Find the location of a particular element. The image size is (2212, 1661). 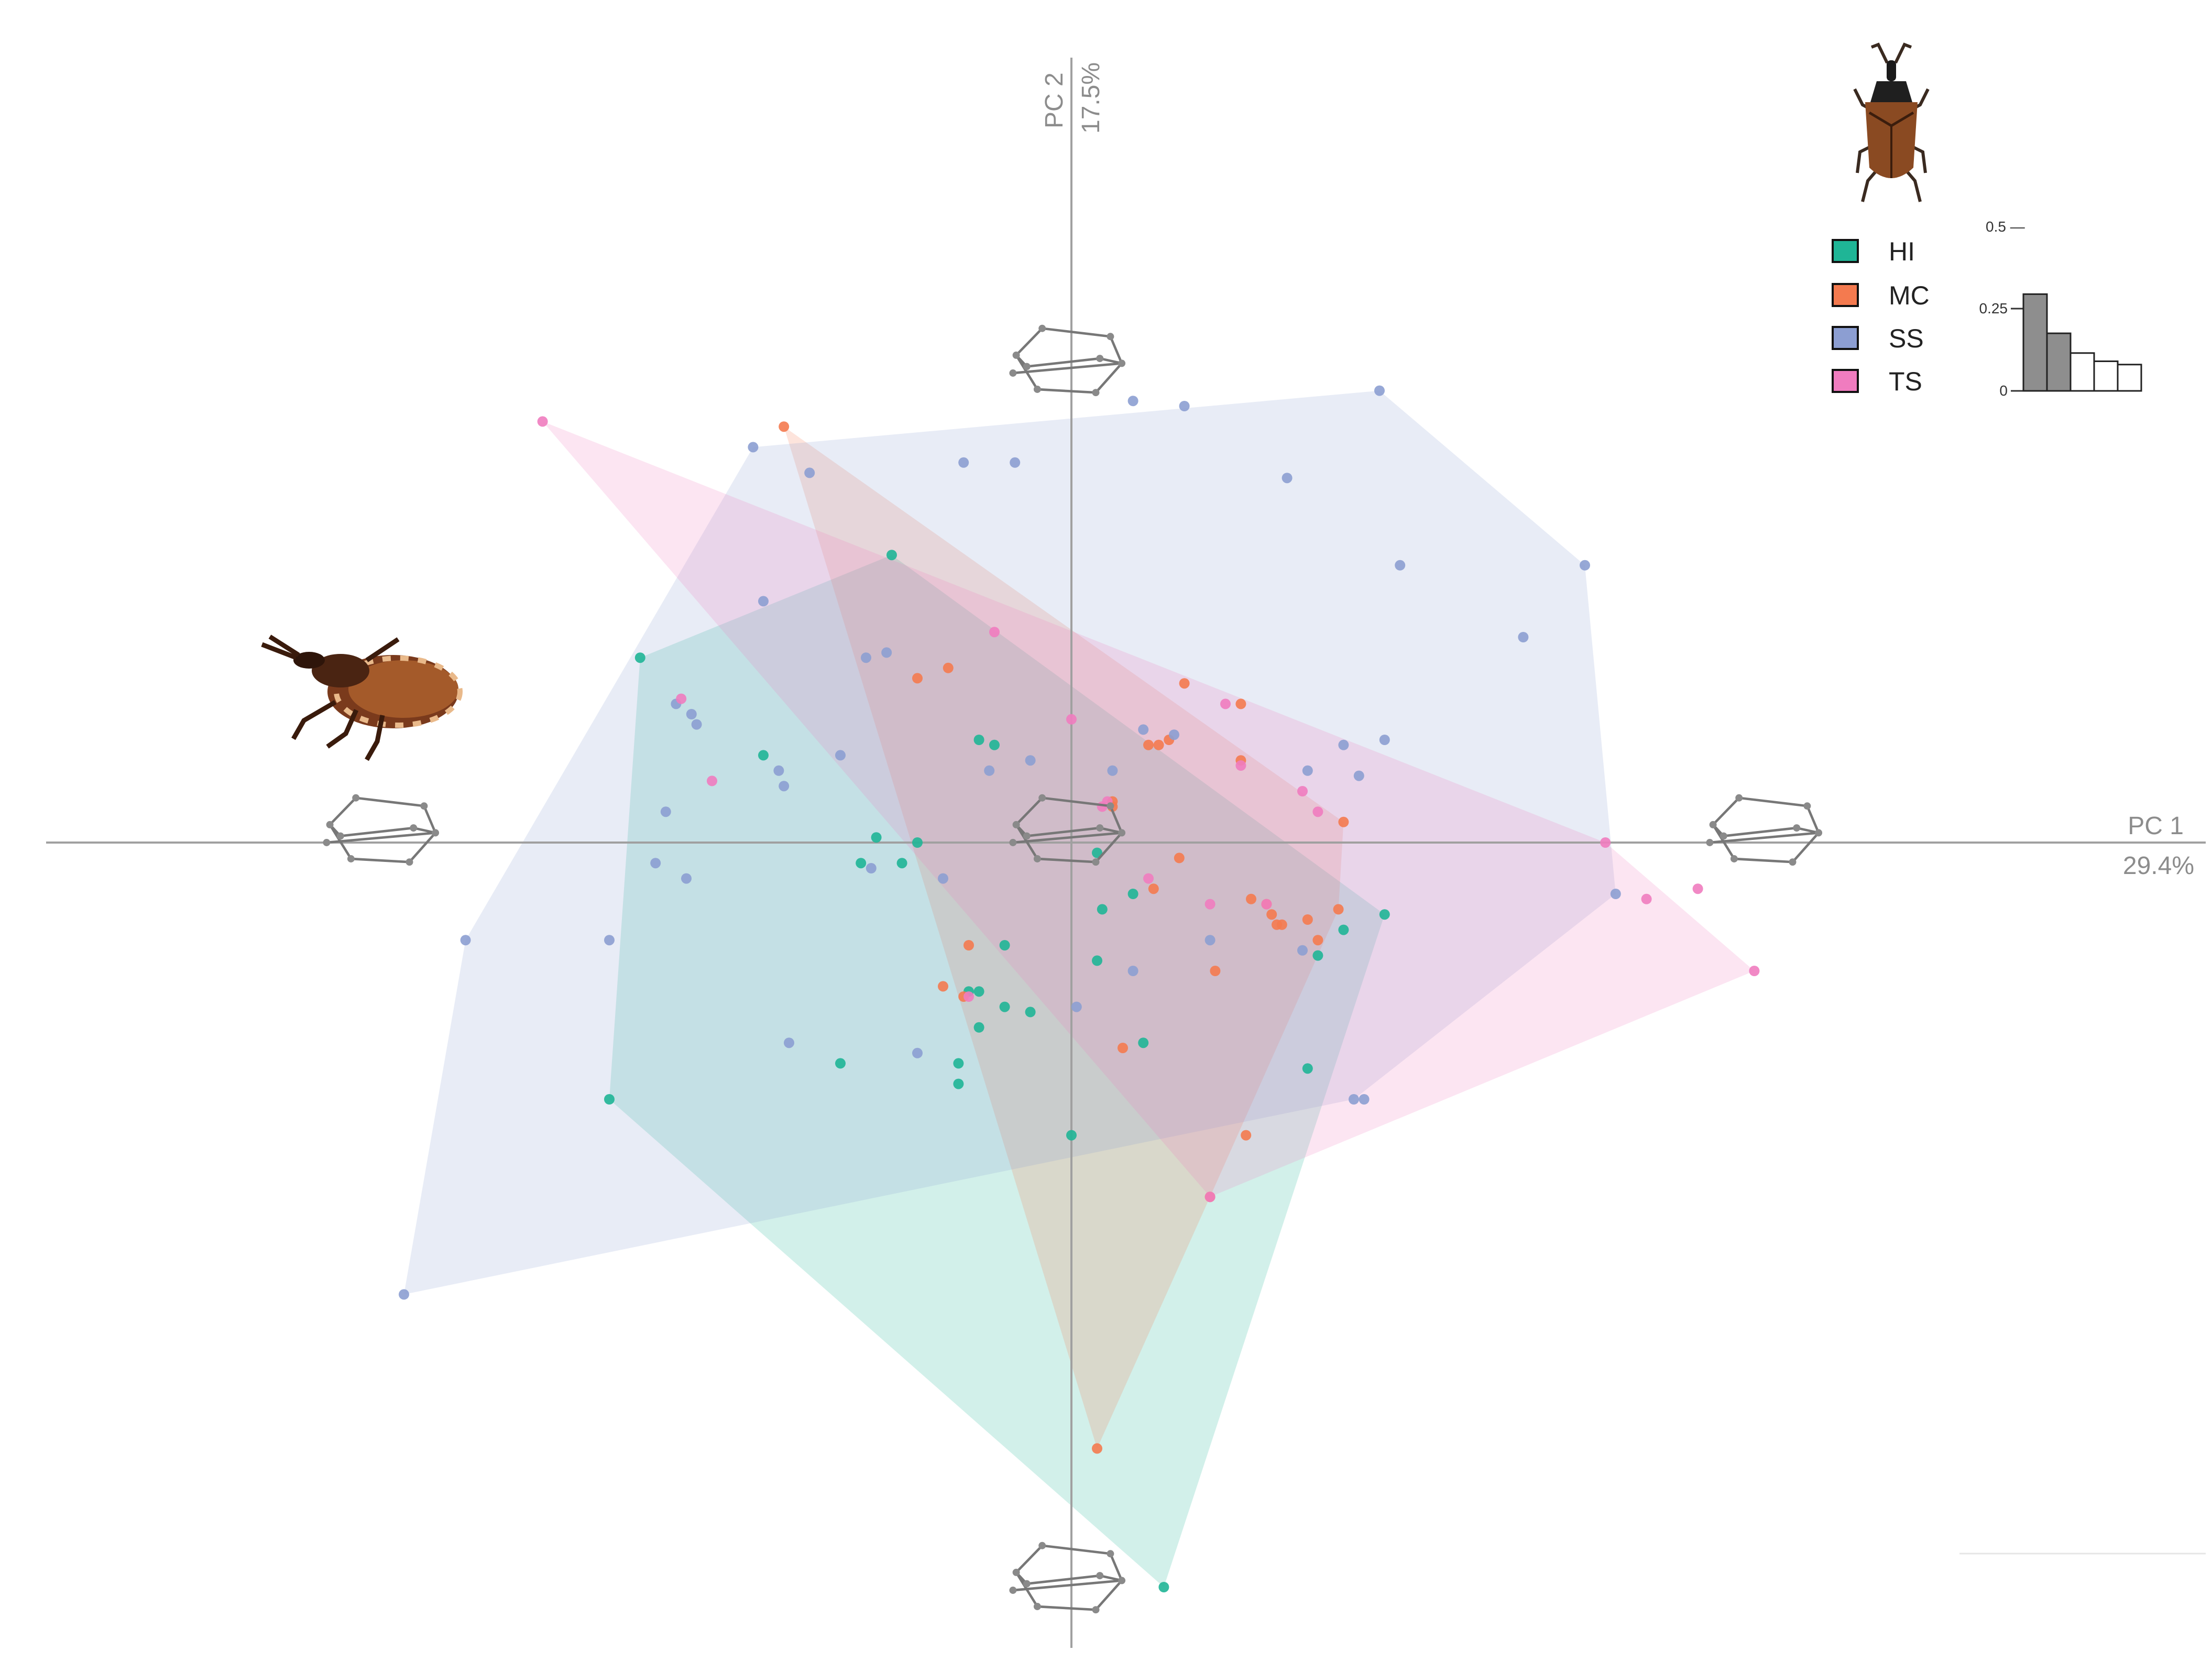

kissing-bug-lateral-icon is located at coordinates (362, 698).